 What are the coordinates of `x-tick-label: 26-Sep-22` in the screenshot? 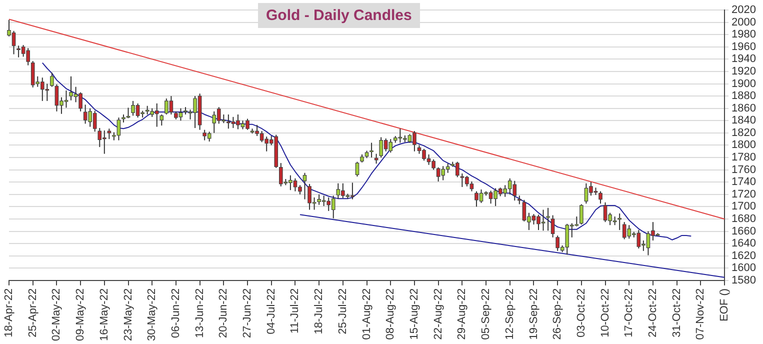 It's located at (558, 314).